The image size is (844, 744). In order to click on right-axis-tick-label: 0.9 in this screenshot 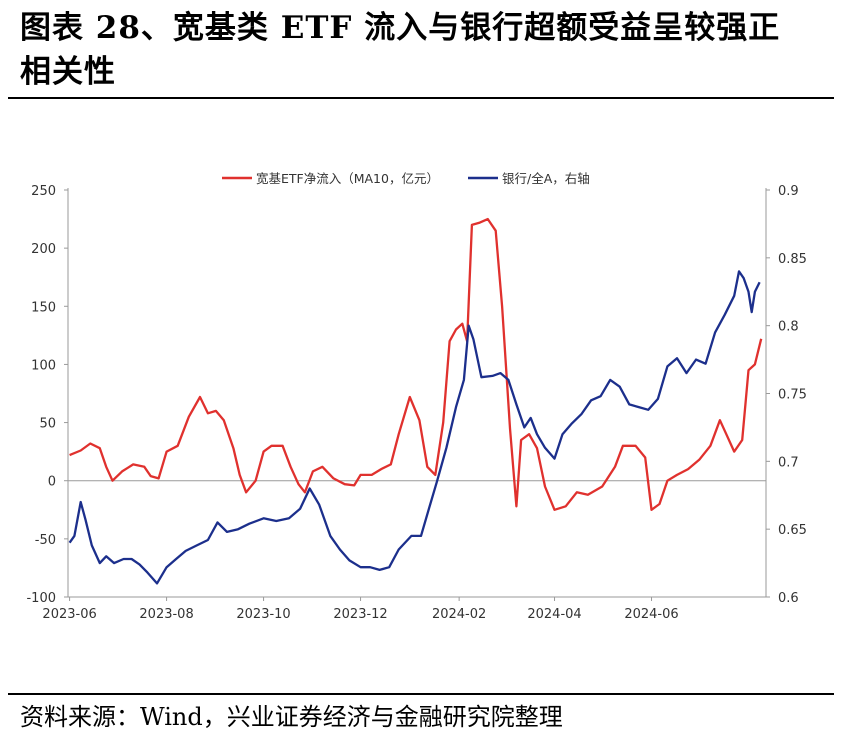, I will do `click(788, 191)`.